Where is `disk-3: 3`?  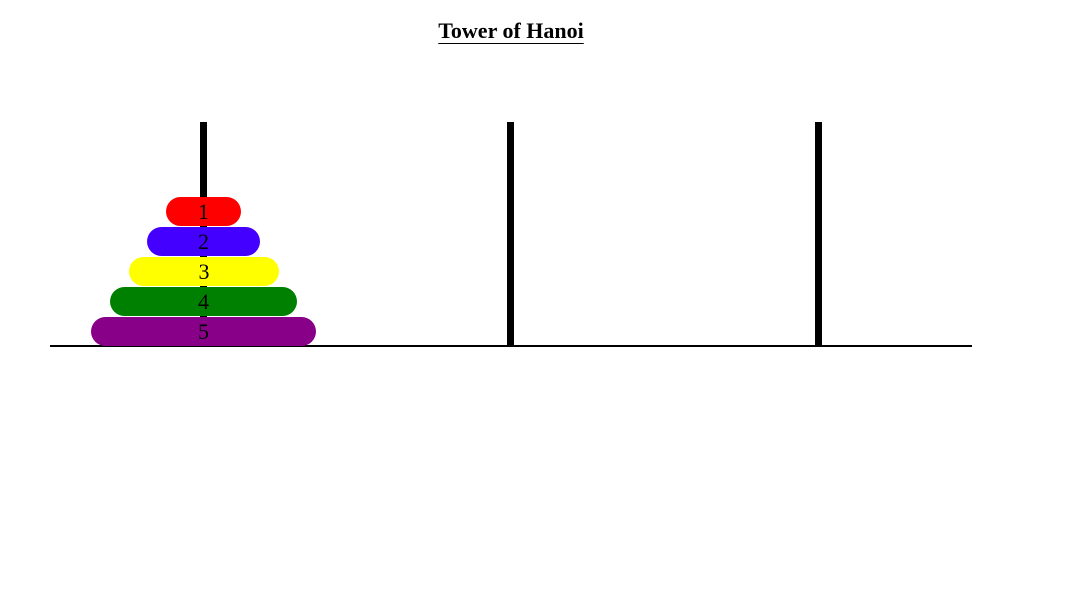
disk-3: 3 is located at coordinates (204, 271).